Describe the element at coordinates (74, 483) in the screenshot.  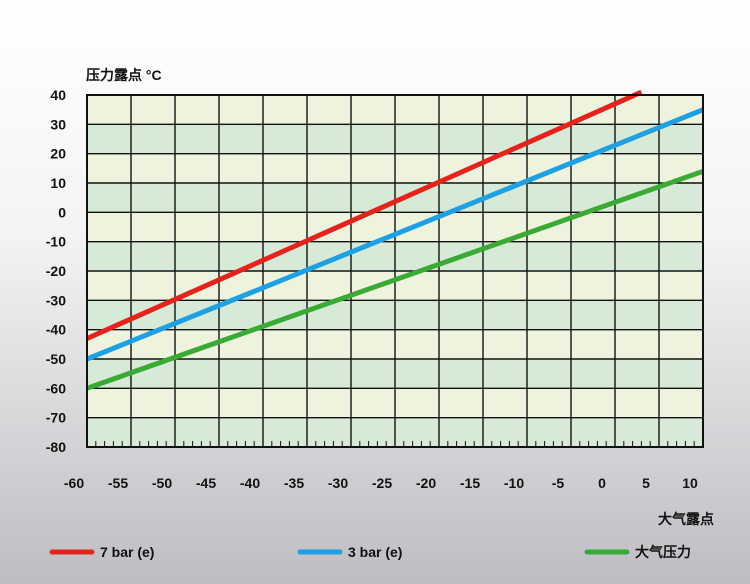
I see `x-tick-label: -60` at that location.